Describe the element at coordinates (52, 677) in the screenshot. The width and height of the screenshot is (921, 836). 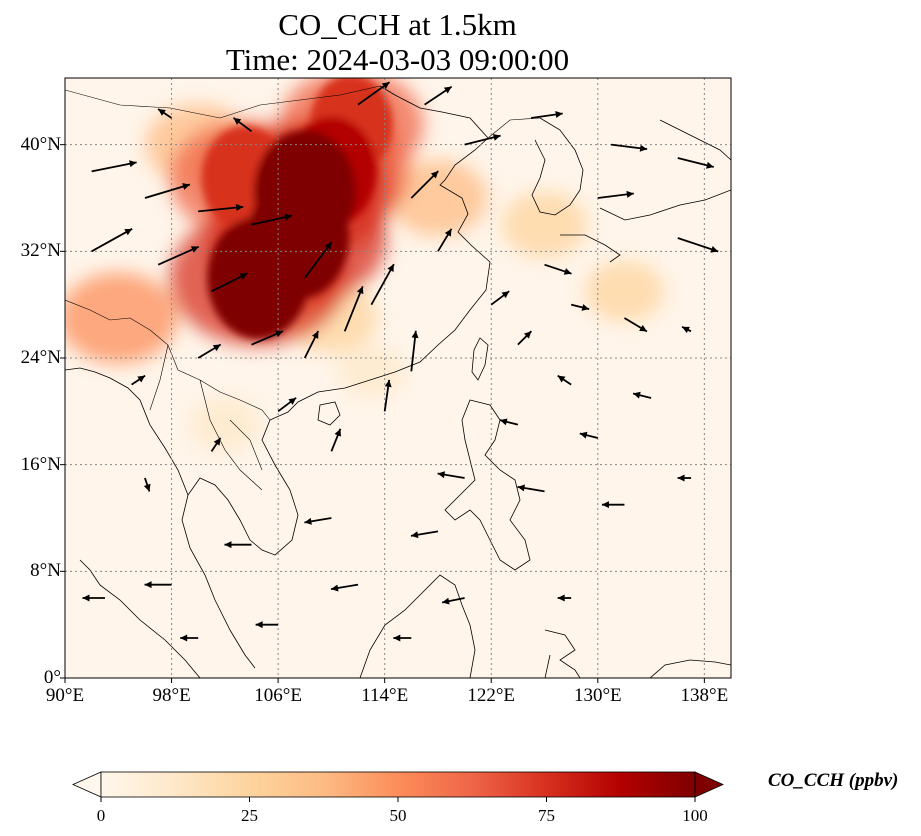
I see `y-tick-label: 0°` at that location.